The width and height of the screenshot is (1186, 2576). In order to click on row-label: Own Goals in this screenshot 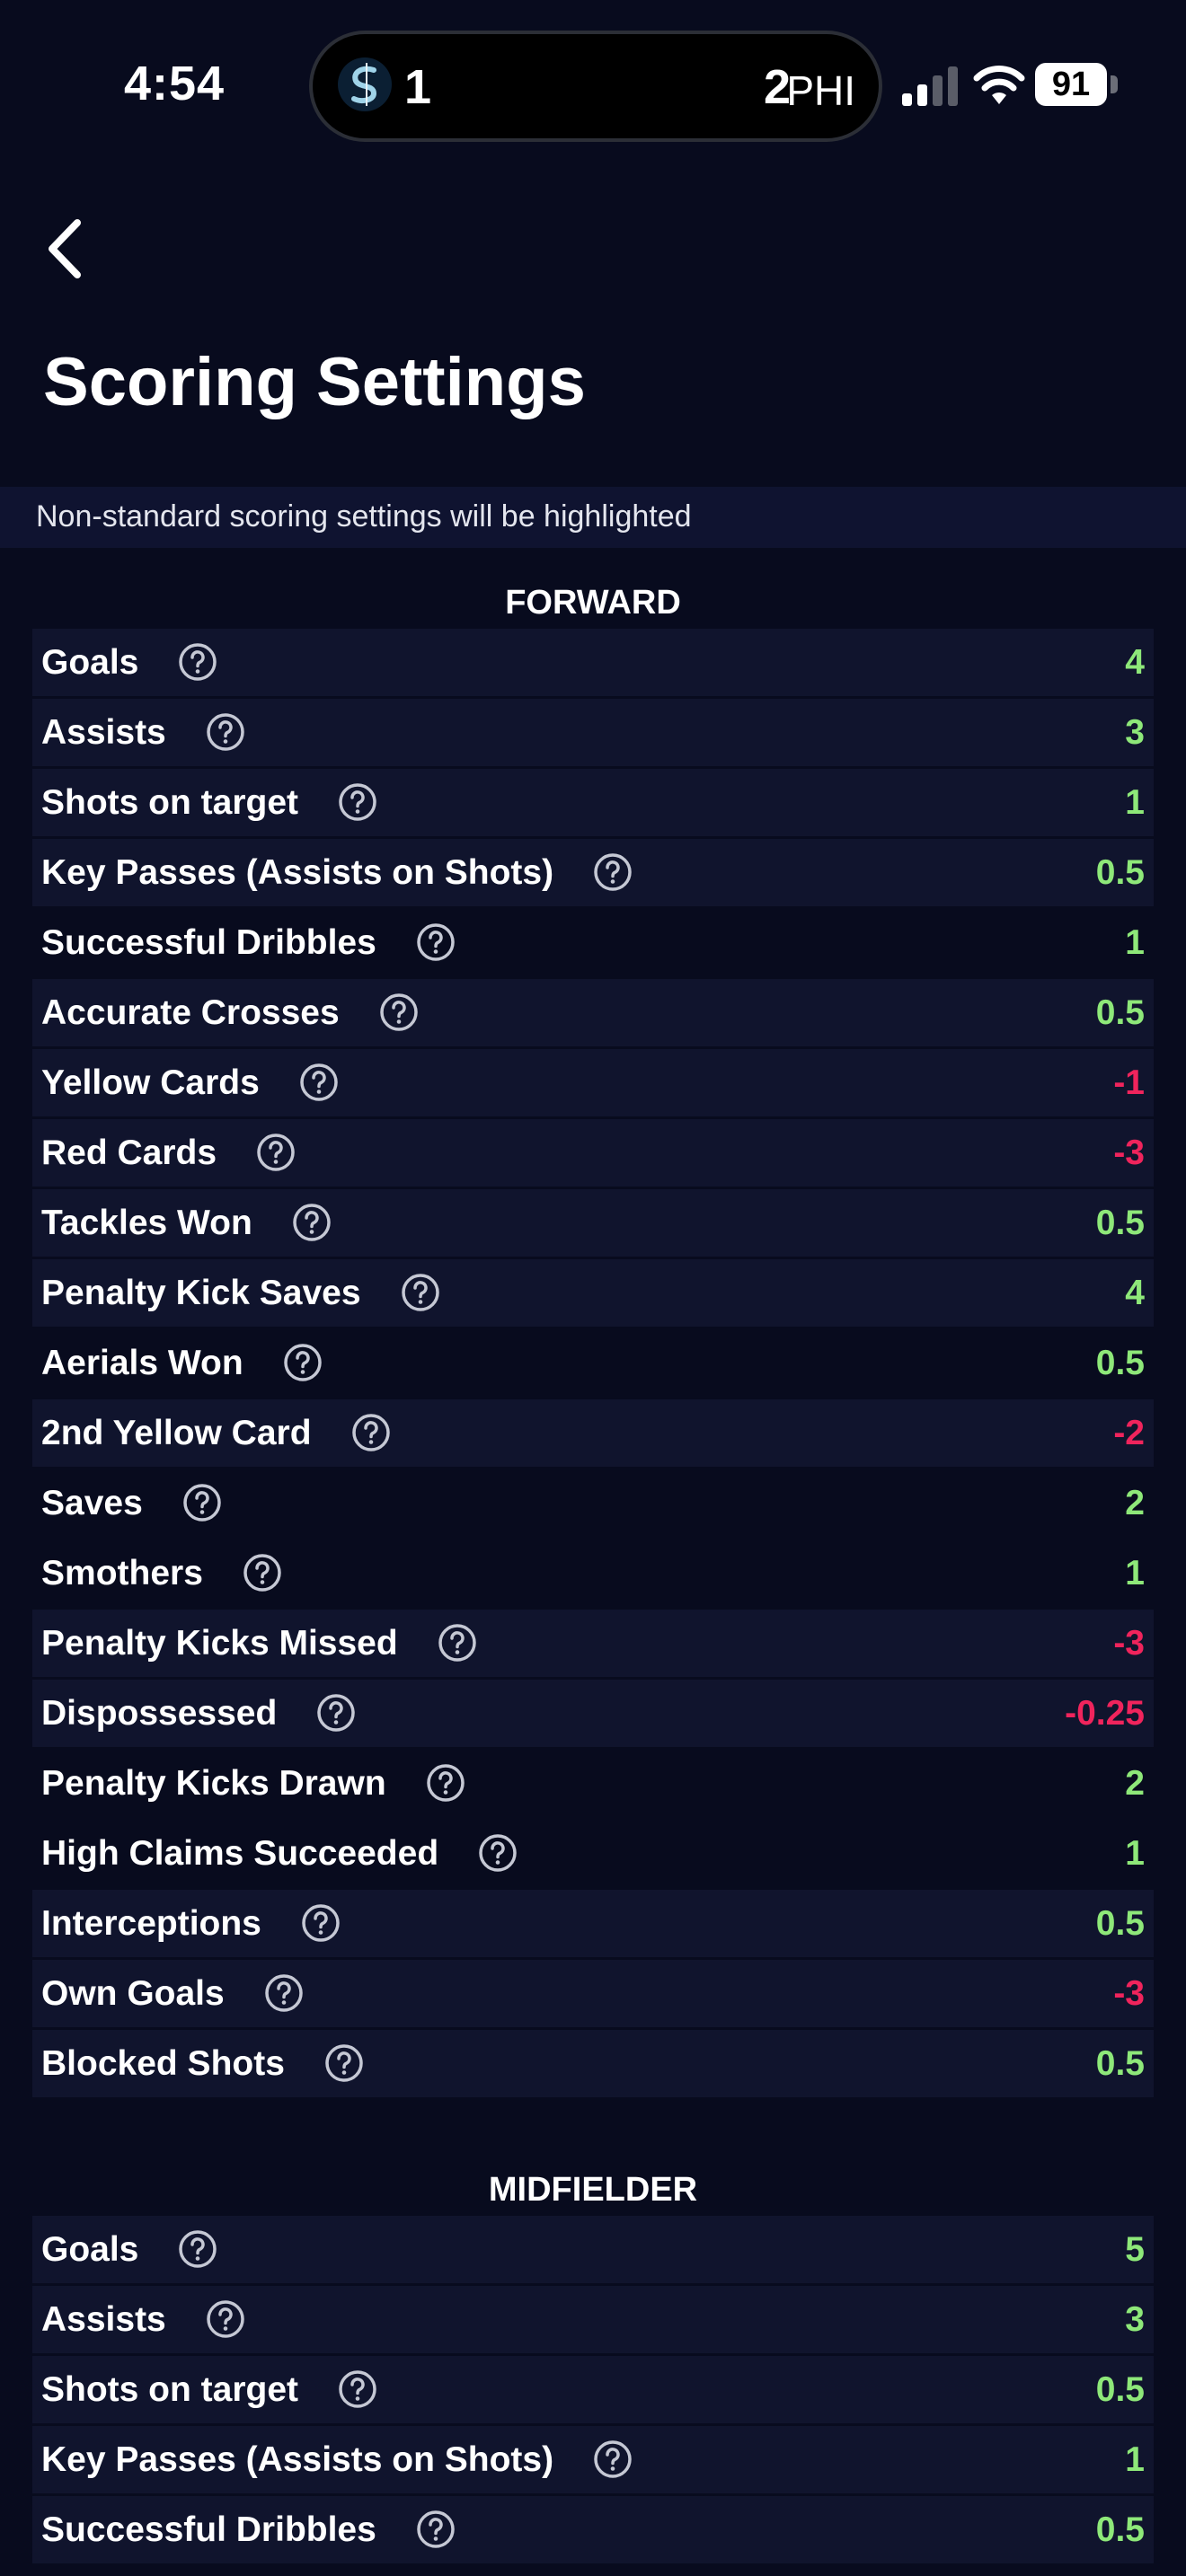, I will do `click(133, 1993)`.